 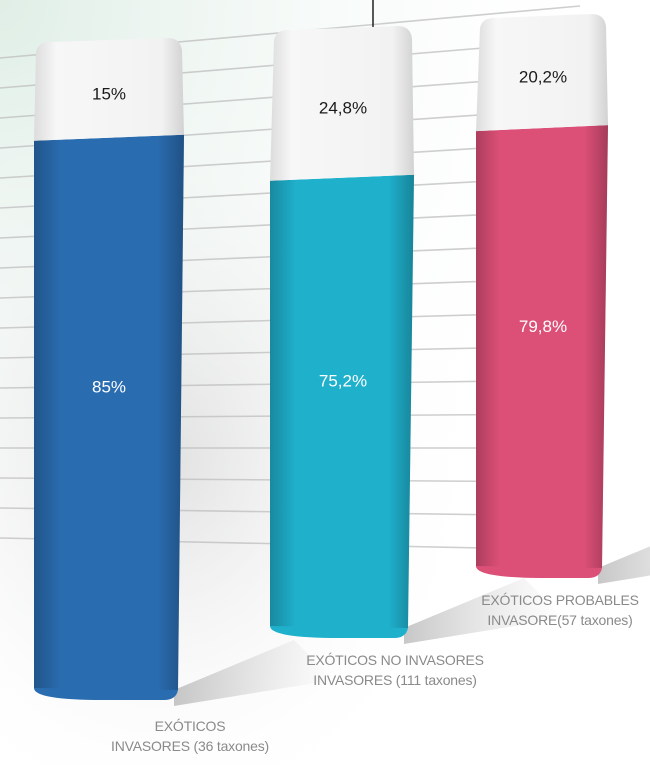 What do you see at coordinates (343, 107) in the screenshot?
I see `value-label-cap: 24,8%` at bounding box center [343, 107].